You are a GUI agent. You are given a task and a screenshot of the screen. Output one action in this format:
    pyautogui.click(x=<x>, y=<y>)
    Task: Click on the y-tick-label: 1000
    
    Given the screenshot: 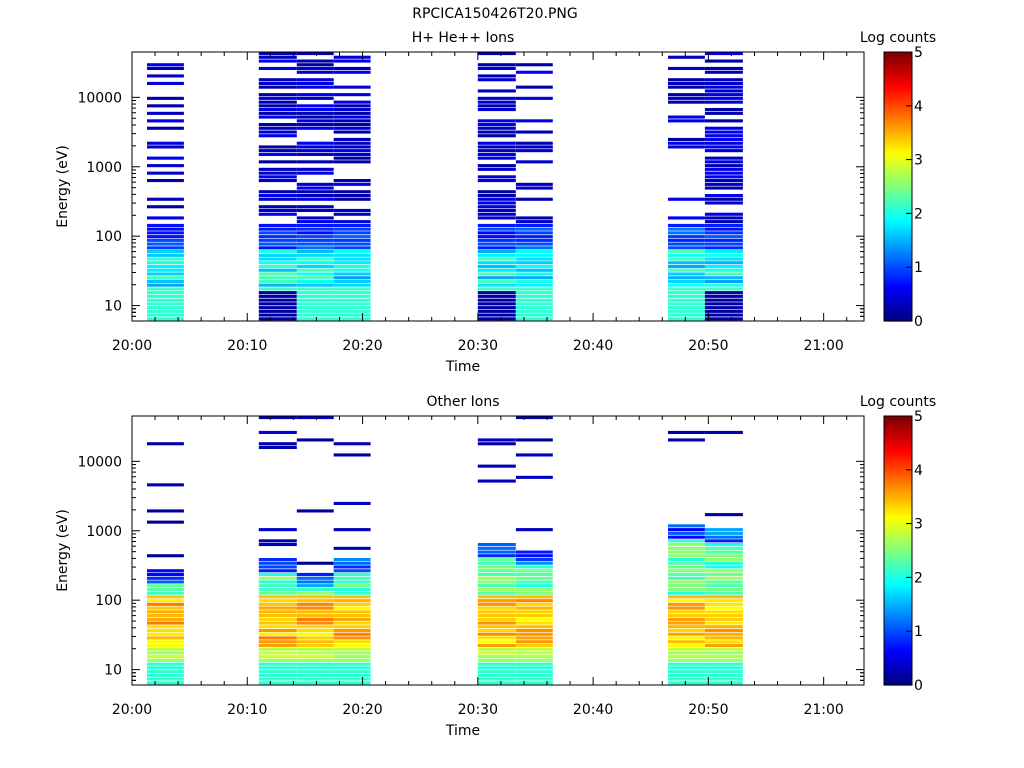 What is the action you would take?
    pyautogui.click(x=104, y=532)
    